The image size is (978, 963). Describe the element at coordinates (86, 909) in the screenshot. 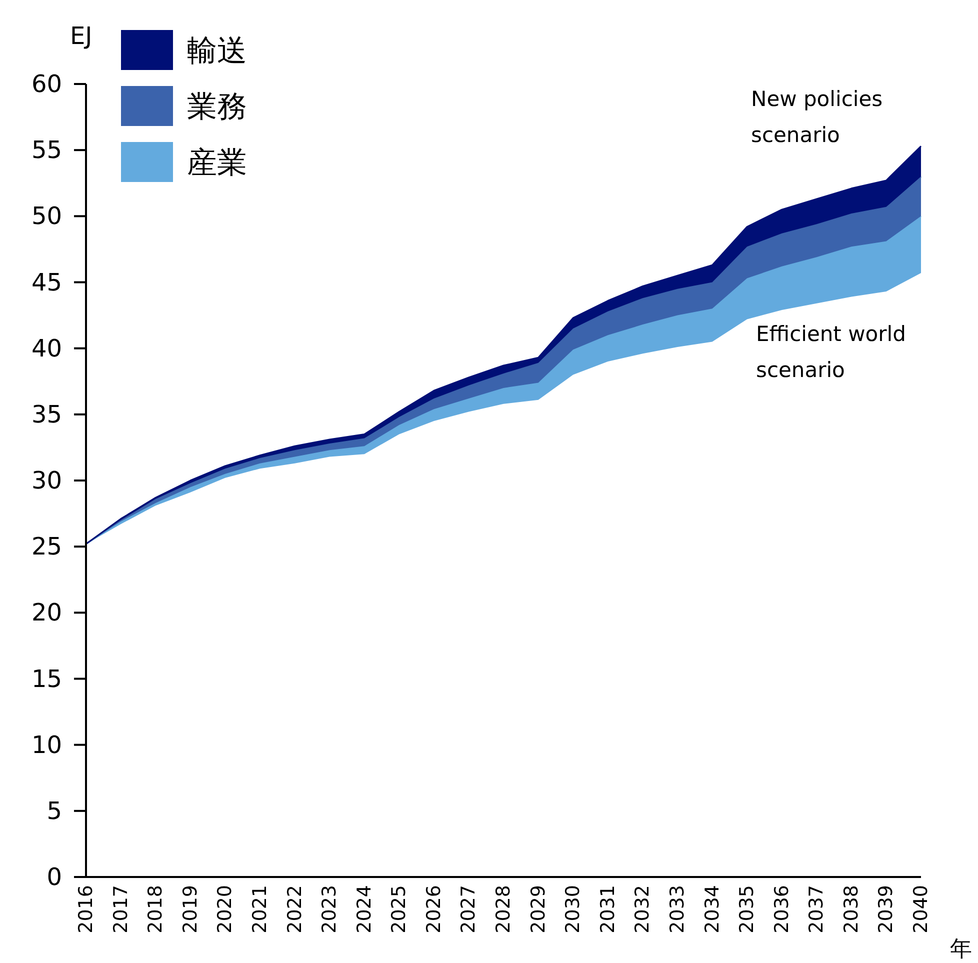

I see `x-tick-label: 2016` at that location.